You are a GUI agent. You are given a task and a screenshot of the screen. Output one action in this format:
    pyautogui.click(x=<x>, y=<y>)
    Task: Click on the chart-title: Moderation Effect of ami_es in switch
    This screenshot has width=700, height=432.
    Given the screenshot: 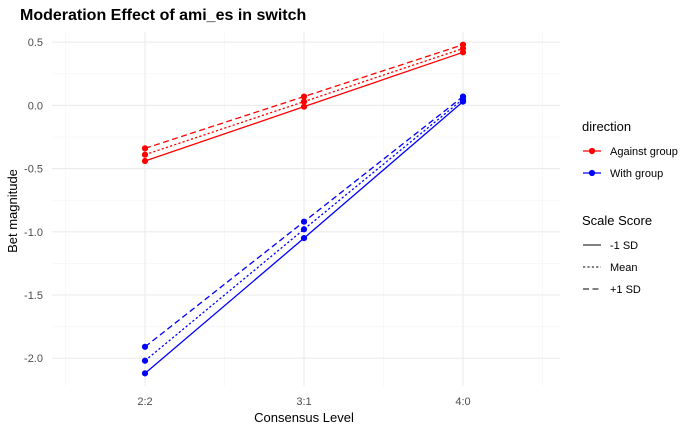 What is the action you would take?
    pyautogui.click(x=163, y=15)
    